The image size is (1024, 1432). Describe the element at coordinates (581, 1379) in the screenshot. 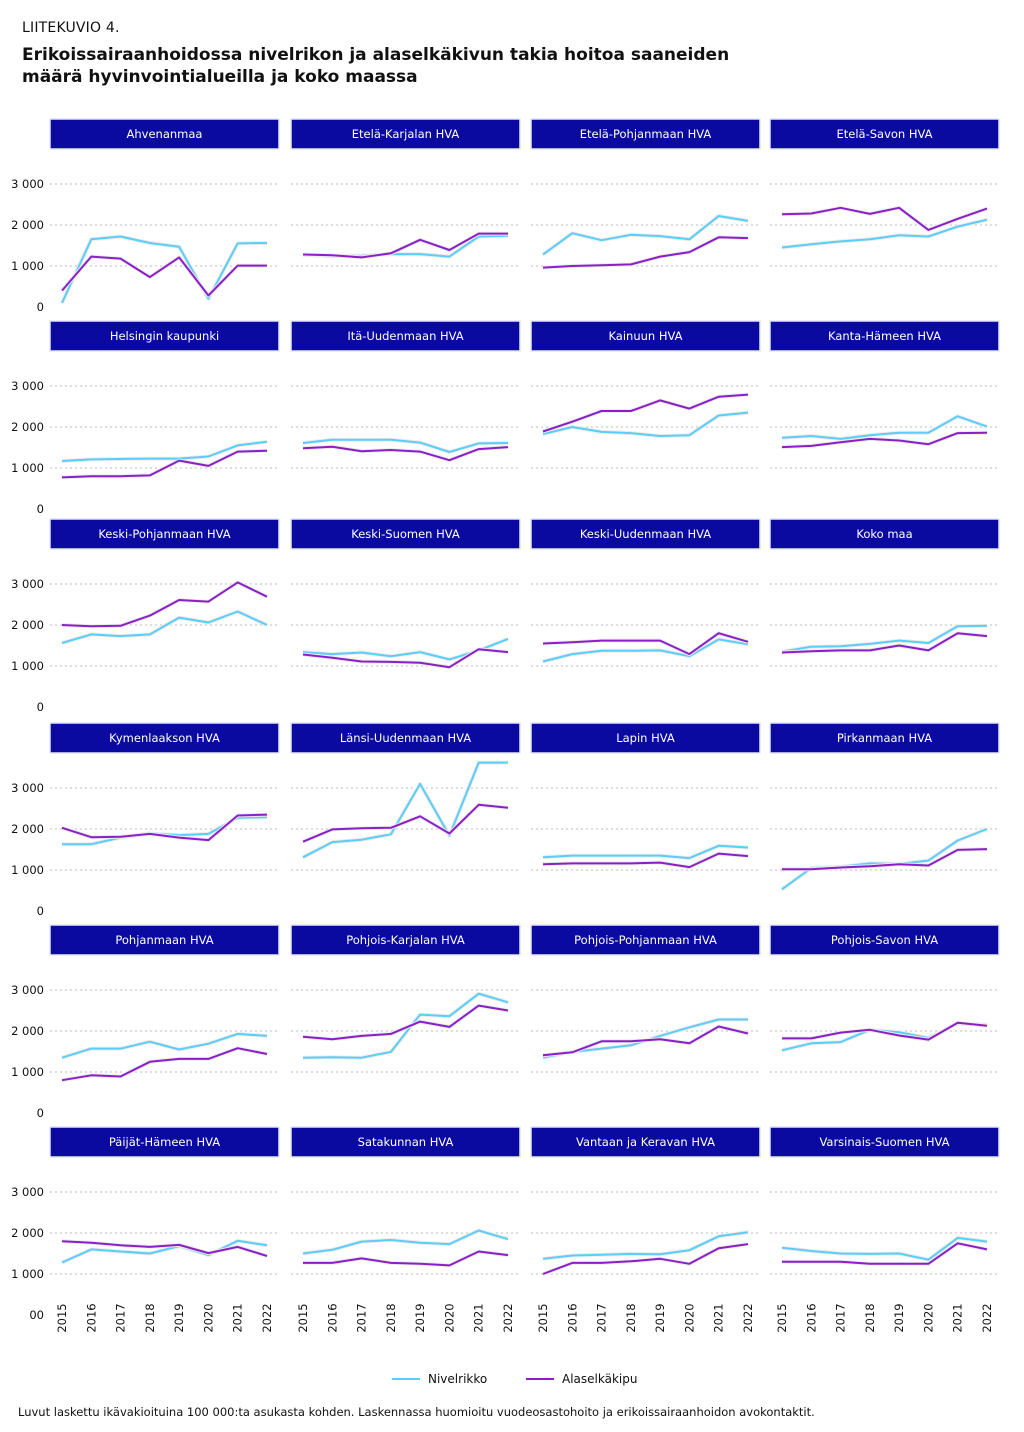

I see `legend-item-alaselkakipu: Alaselkäkipu` at that location.